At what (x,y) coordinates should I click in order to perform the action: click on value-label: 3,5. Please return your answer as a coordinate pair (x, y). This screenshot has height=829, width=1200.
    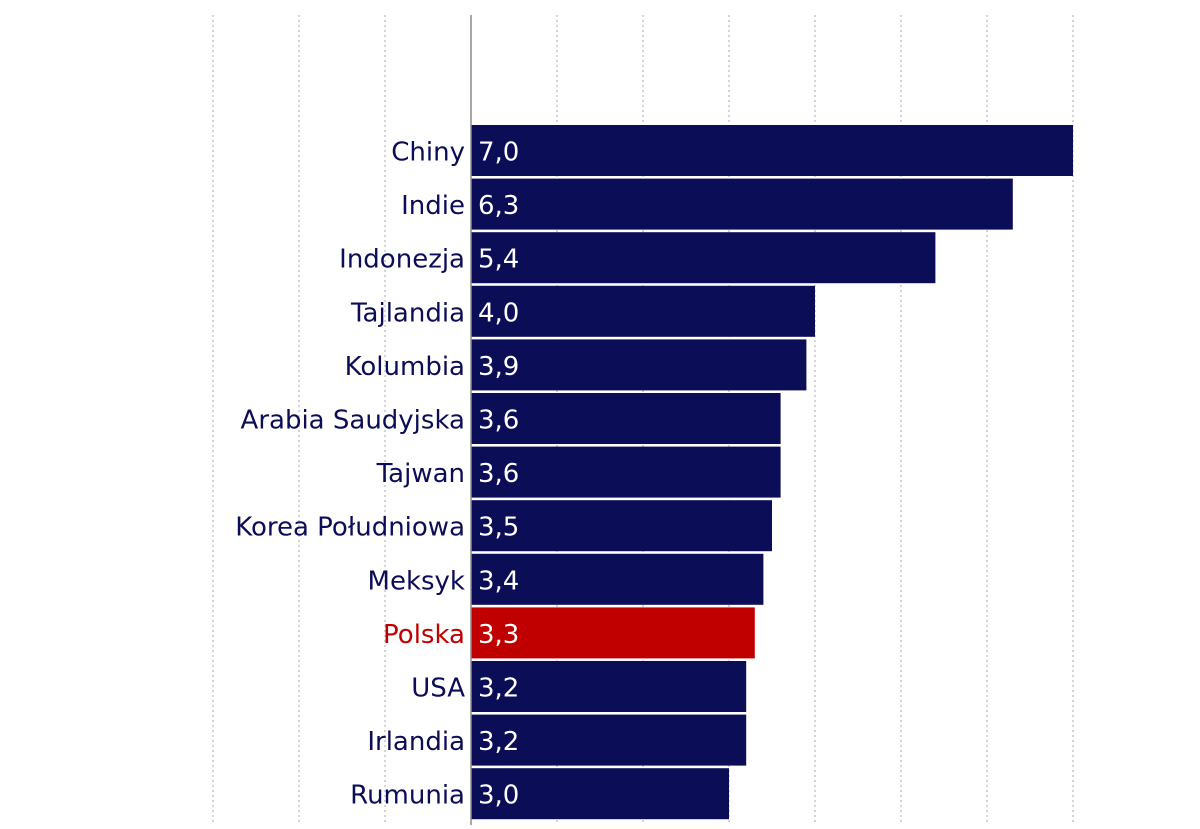
    Looking at the image, I should click on (498, 528).